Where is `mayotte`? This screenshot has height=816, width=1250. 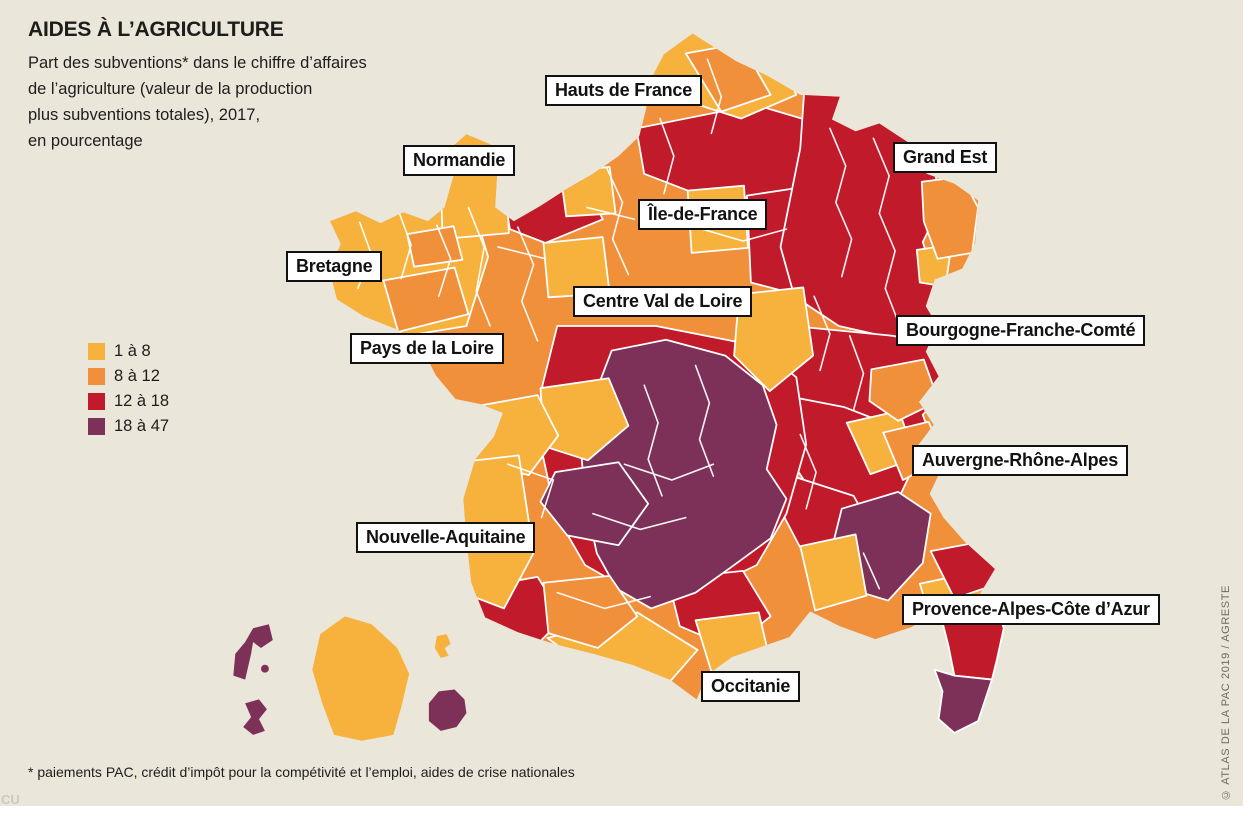
mayotte is located at coordinates (442, 646).